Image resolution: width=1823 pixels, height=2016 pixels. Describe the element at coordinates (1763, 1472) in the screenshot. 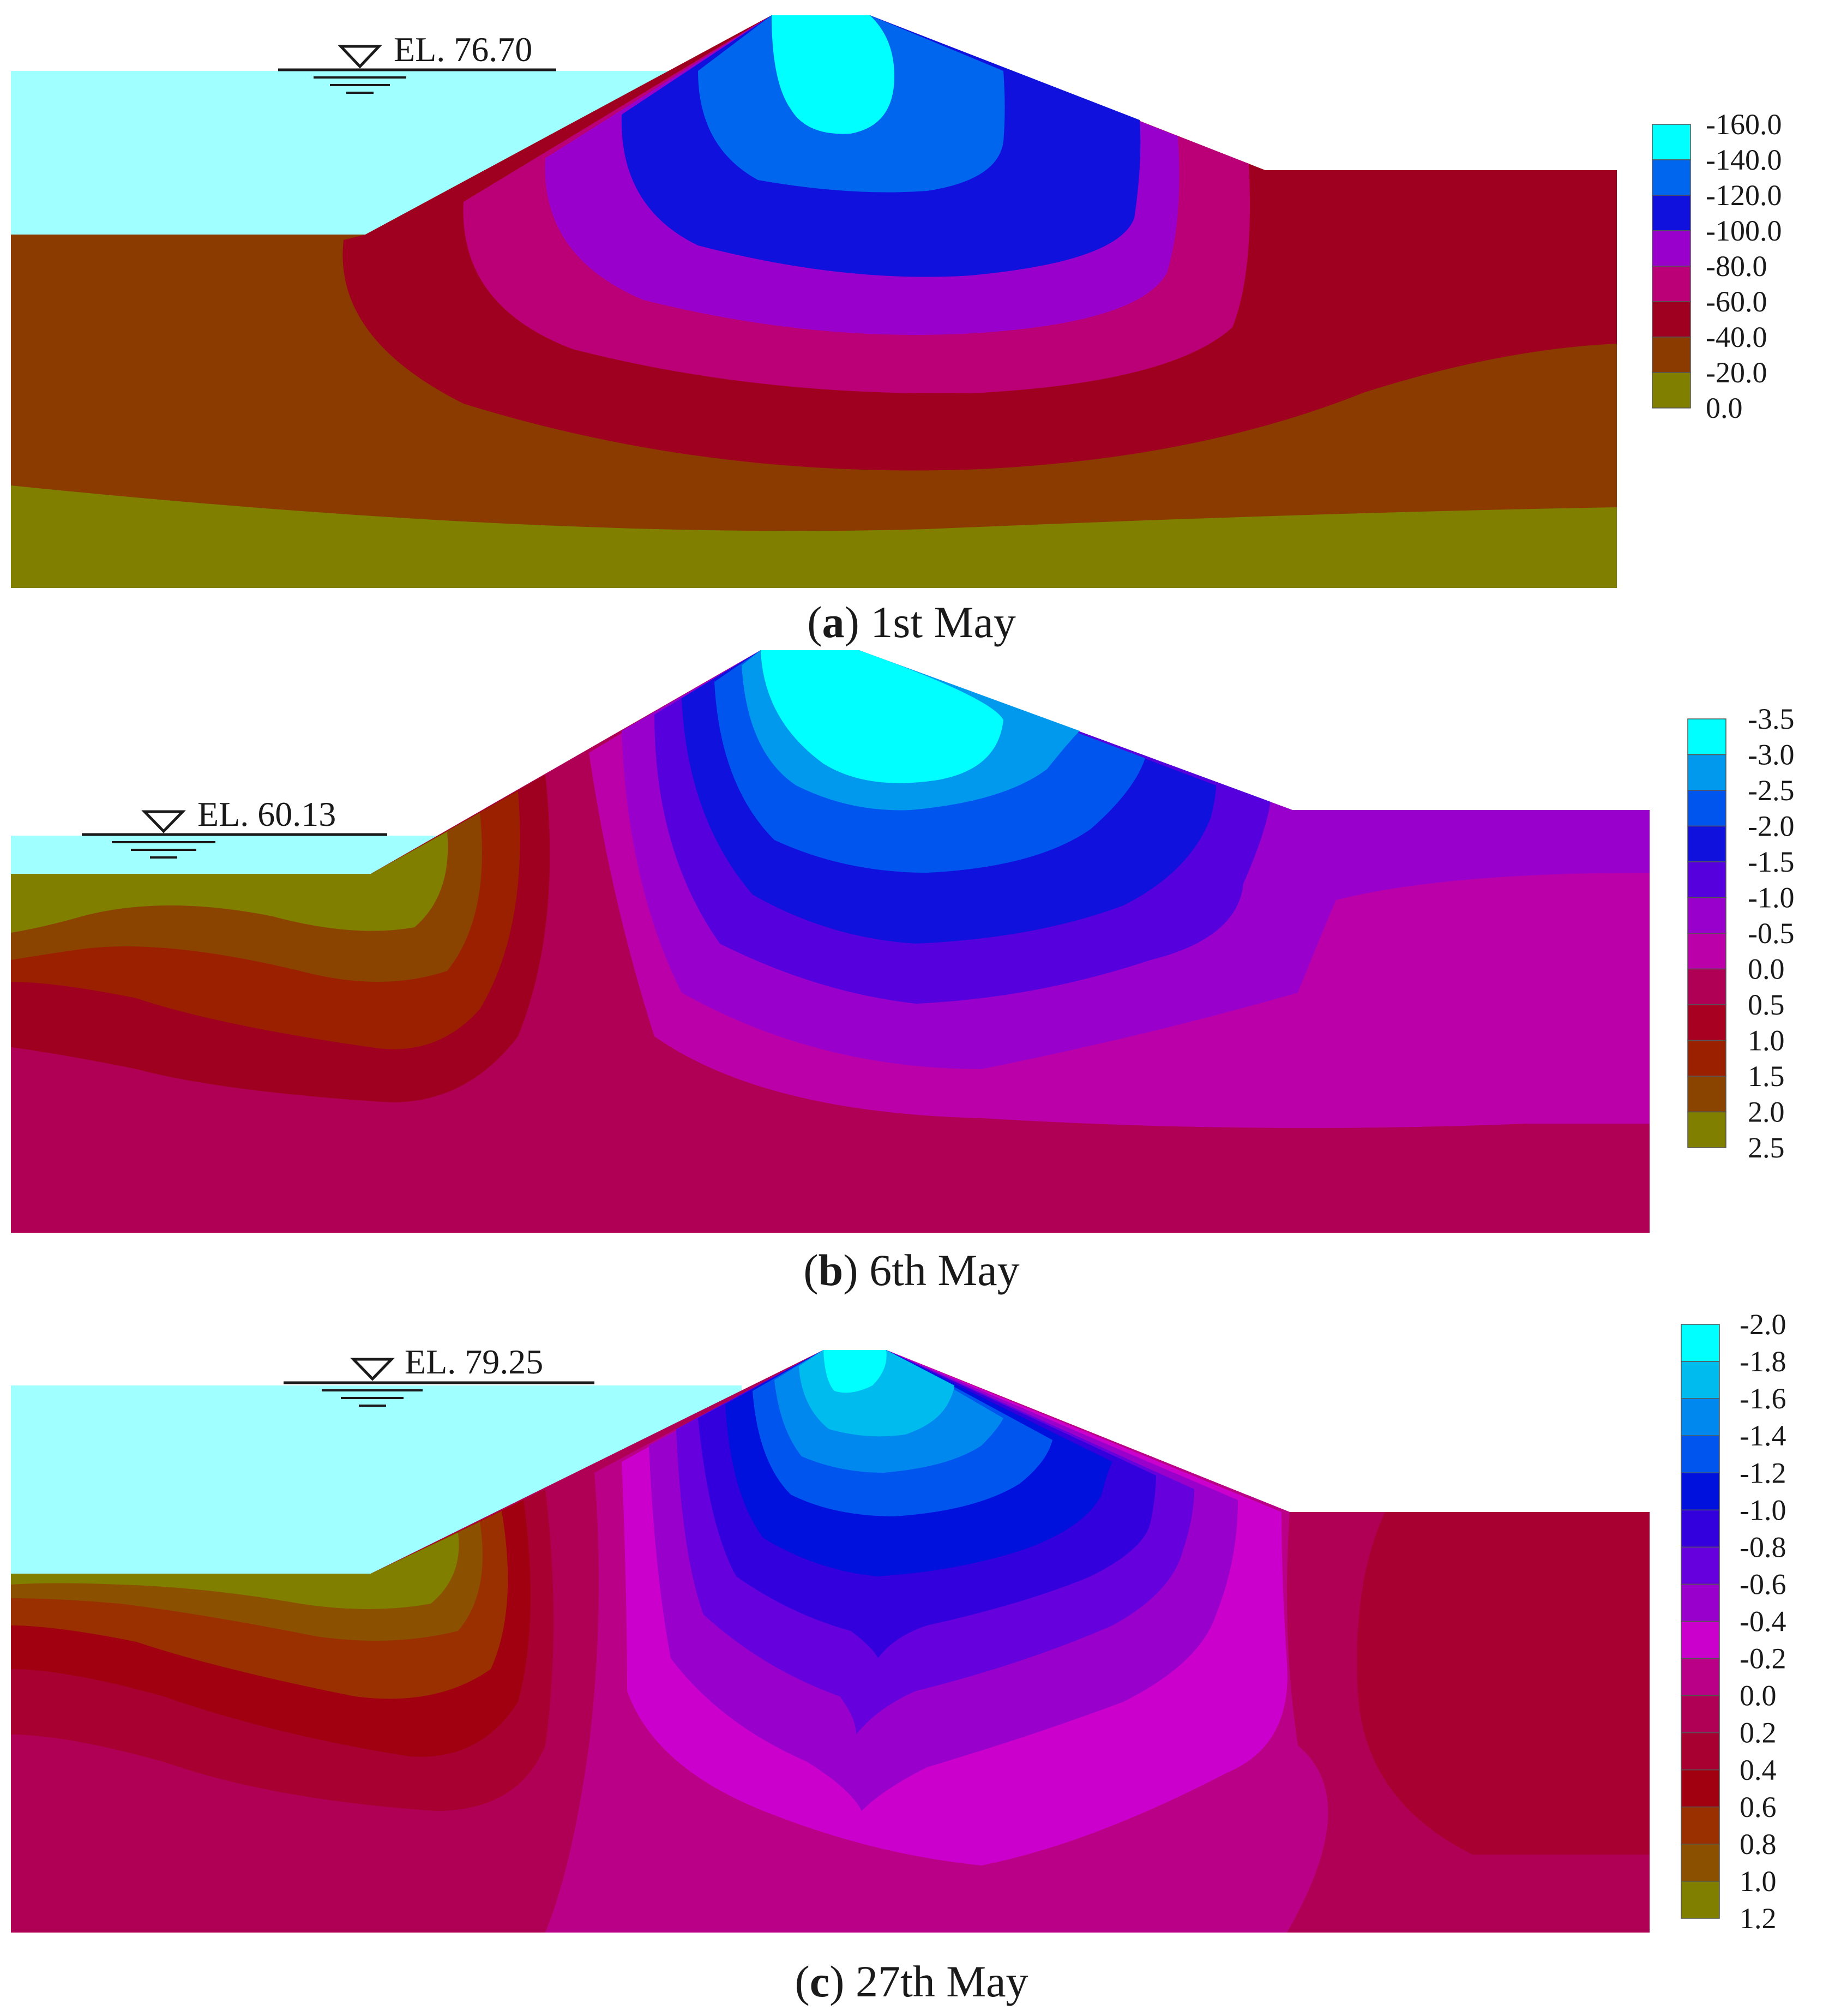

I see `legend-tick-label: -1.2` at that location.